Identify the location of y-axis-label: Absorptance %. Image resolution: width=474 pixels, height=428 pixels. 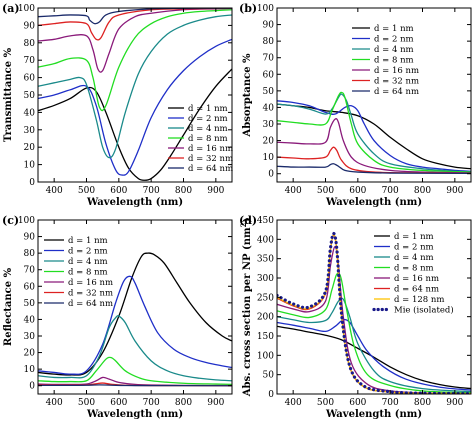
(247, 95).